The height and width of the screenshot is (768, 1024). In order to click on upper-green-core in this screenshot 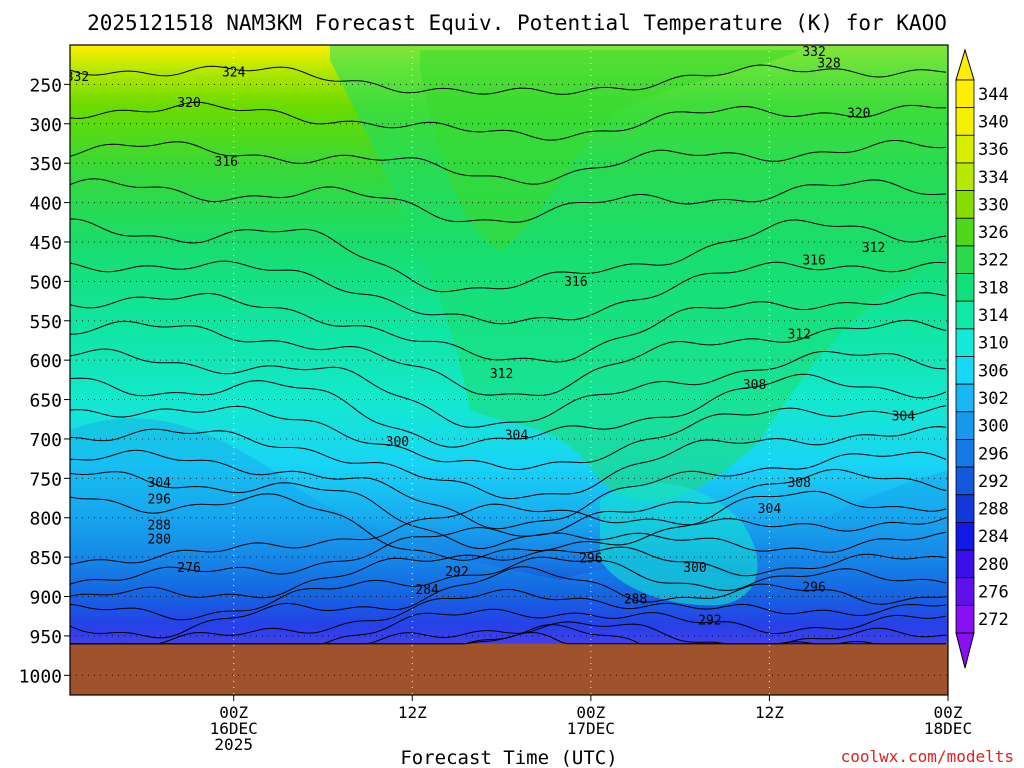, I will do `click(610, 150)`.